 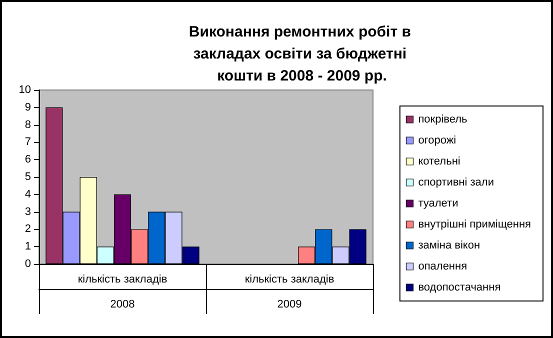 What do you see at coordinates (27, 107) in the screenshot?
I see `y-tick-label: 9` at bounding box center [27, 107].